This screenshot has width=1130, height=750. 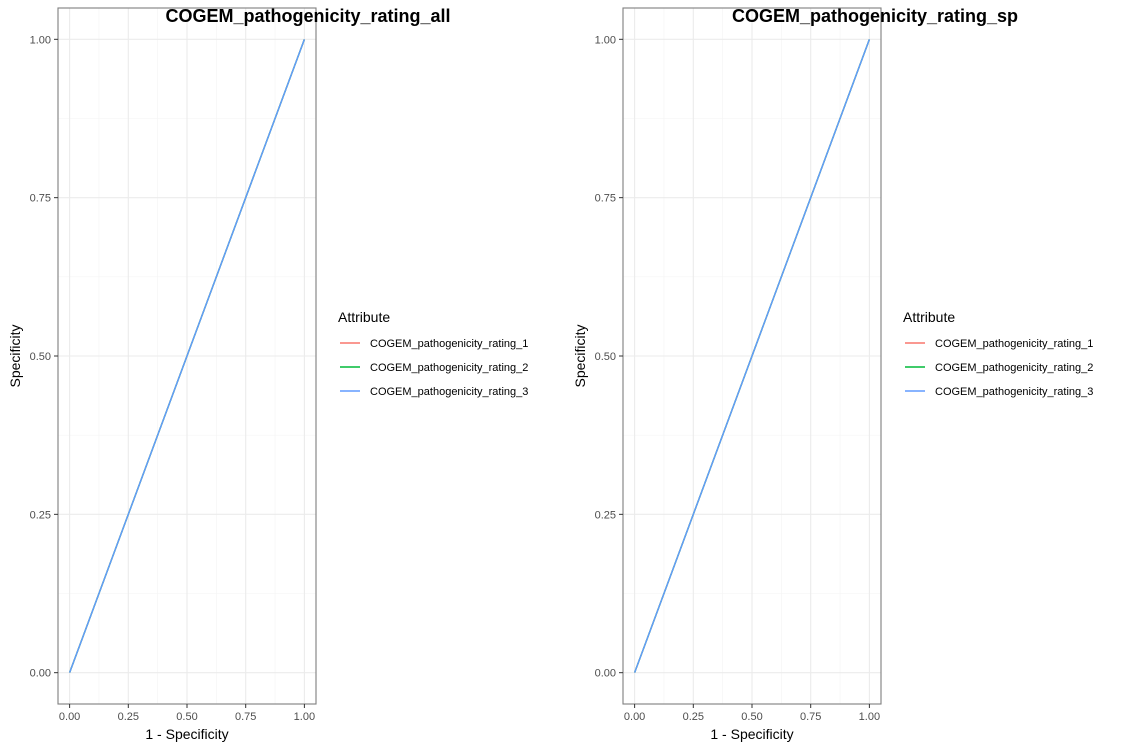 What do you see at coordinates (307, 16) in the screenshot?
I see `chart-title: COGEM_pathogenicity_rating_all` at bounding box center [307, 16].